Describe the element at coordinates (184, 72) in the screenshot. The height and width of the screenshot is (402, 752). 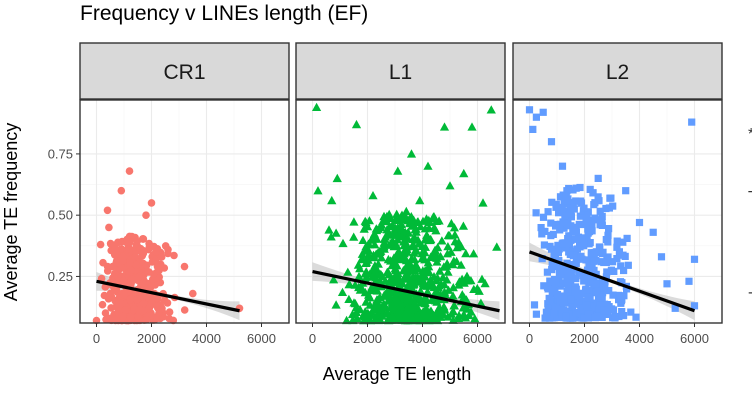
I see `facet-strip-label: CR1` at that location.